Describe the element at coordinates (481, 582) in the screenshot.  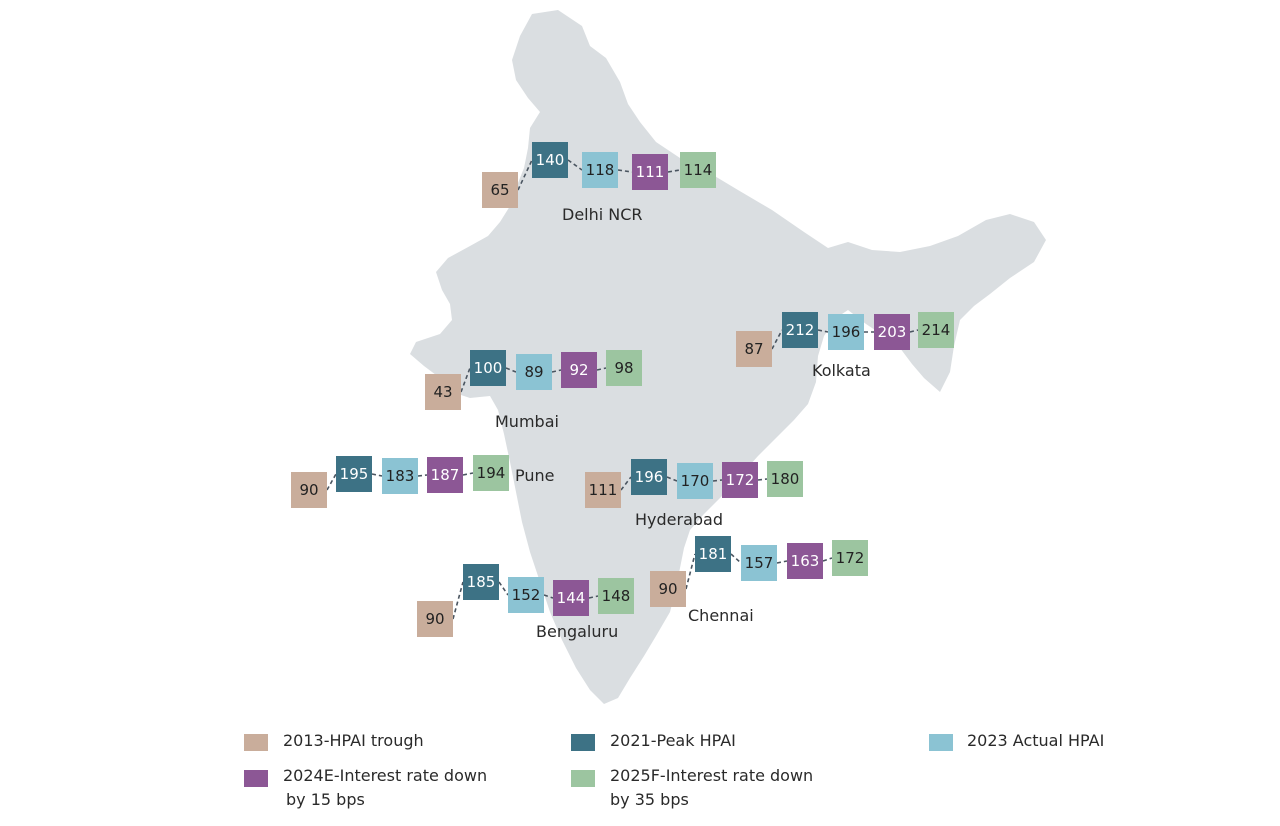
I see `bengaluru-value-s2021: 185` at that location.